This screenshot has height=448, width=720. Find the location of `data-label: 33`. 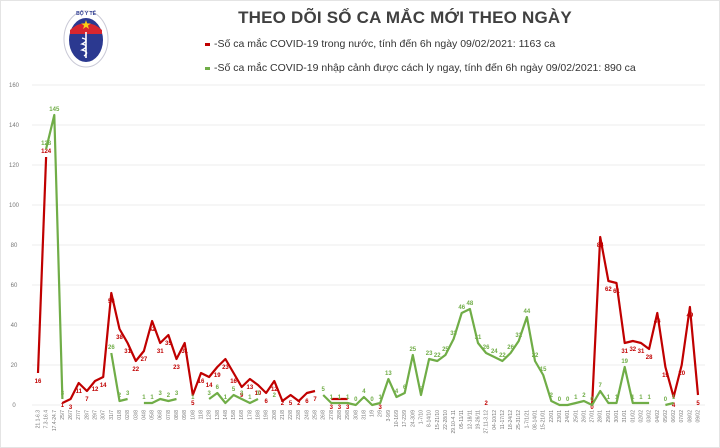

data-label: 33 is located at coordinates (453, 334).